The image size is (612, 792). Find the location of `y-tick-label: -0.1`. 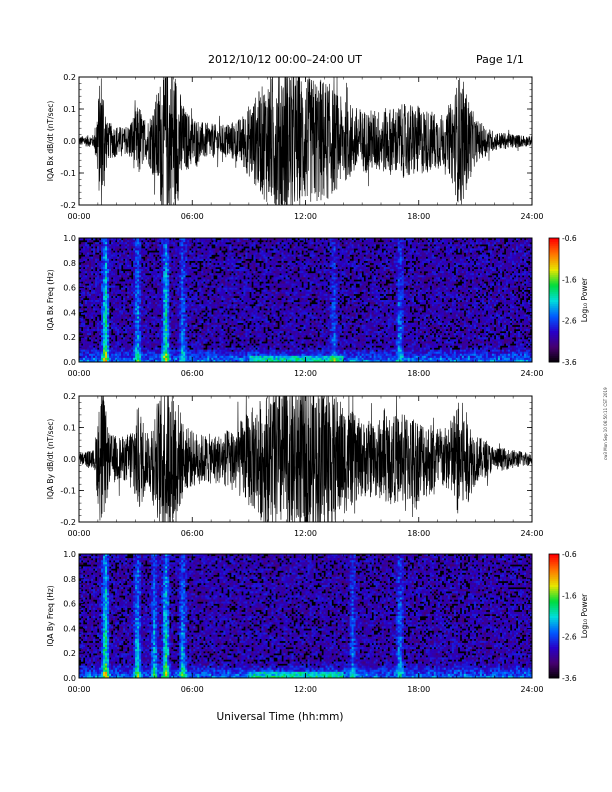

y-tick-label: -0.1 is located at coordinates (68, 173).